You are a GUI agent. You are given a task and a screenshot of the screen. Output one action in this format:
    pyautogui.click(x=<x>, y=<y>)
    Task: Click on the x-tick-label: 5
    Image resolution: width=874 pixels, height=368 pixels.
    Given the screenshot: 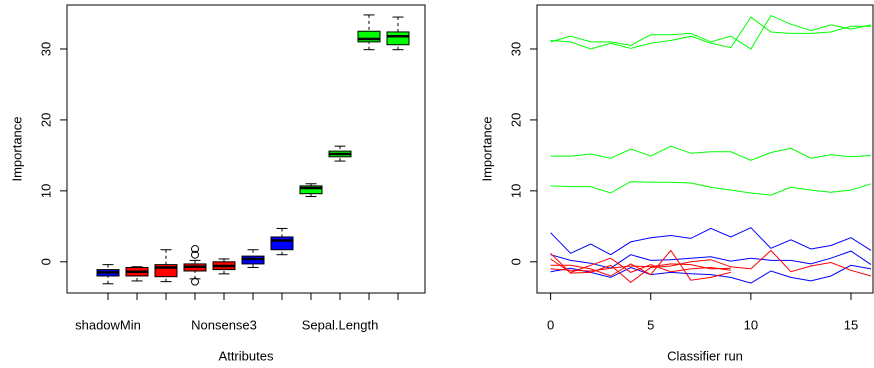 What is the action you would take?
    pyautogui.click(x=650, y=324)
    